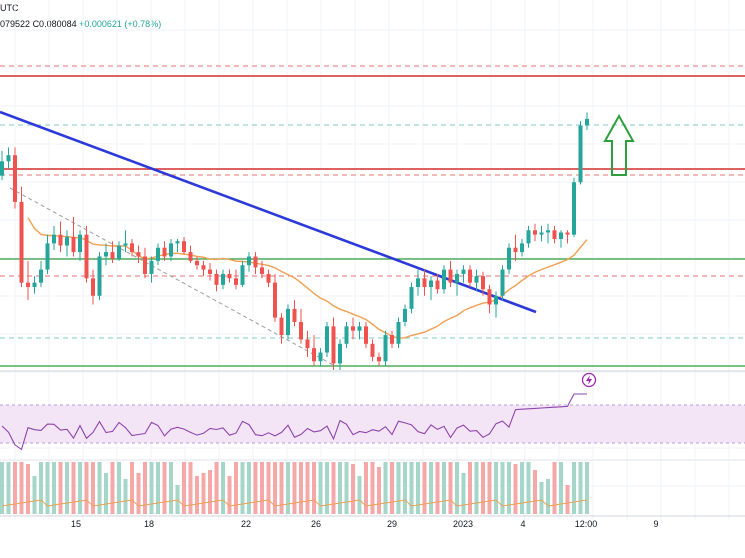 This screenshot has width=745, height=558. I want to click on up-arrow-icon, so click(619, 144).